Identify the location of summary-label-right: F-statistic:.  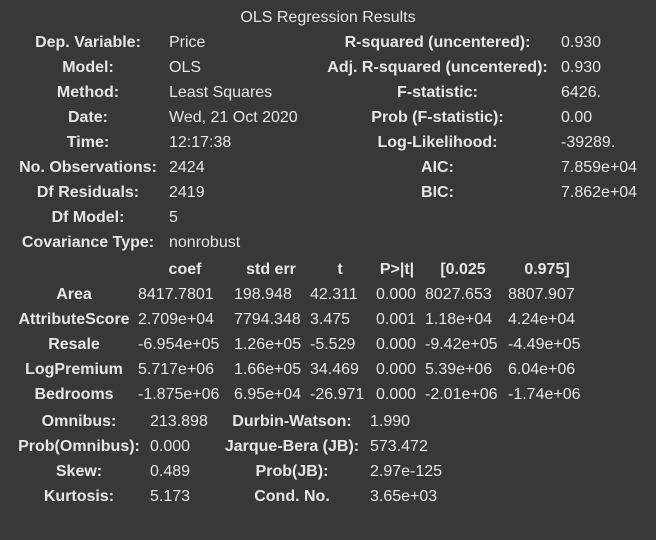
(437, 92).